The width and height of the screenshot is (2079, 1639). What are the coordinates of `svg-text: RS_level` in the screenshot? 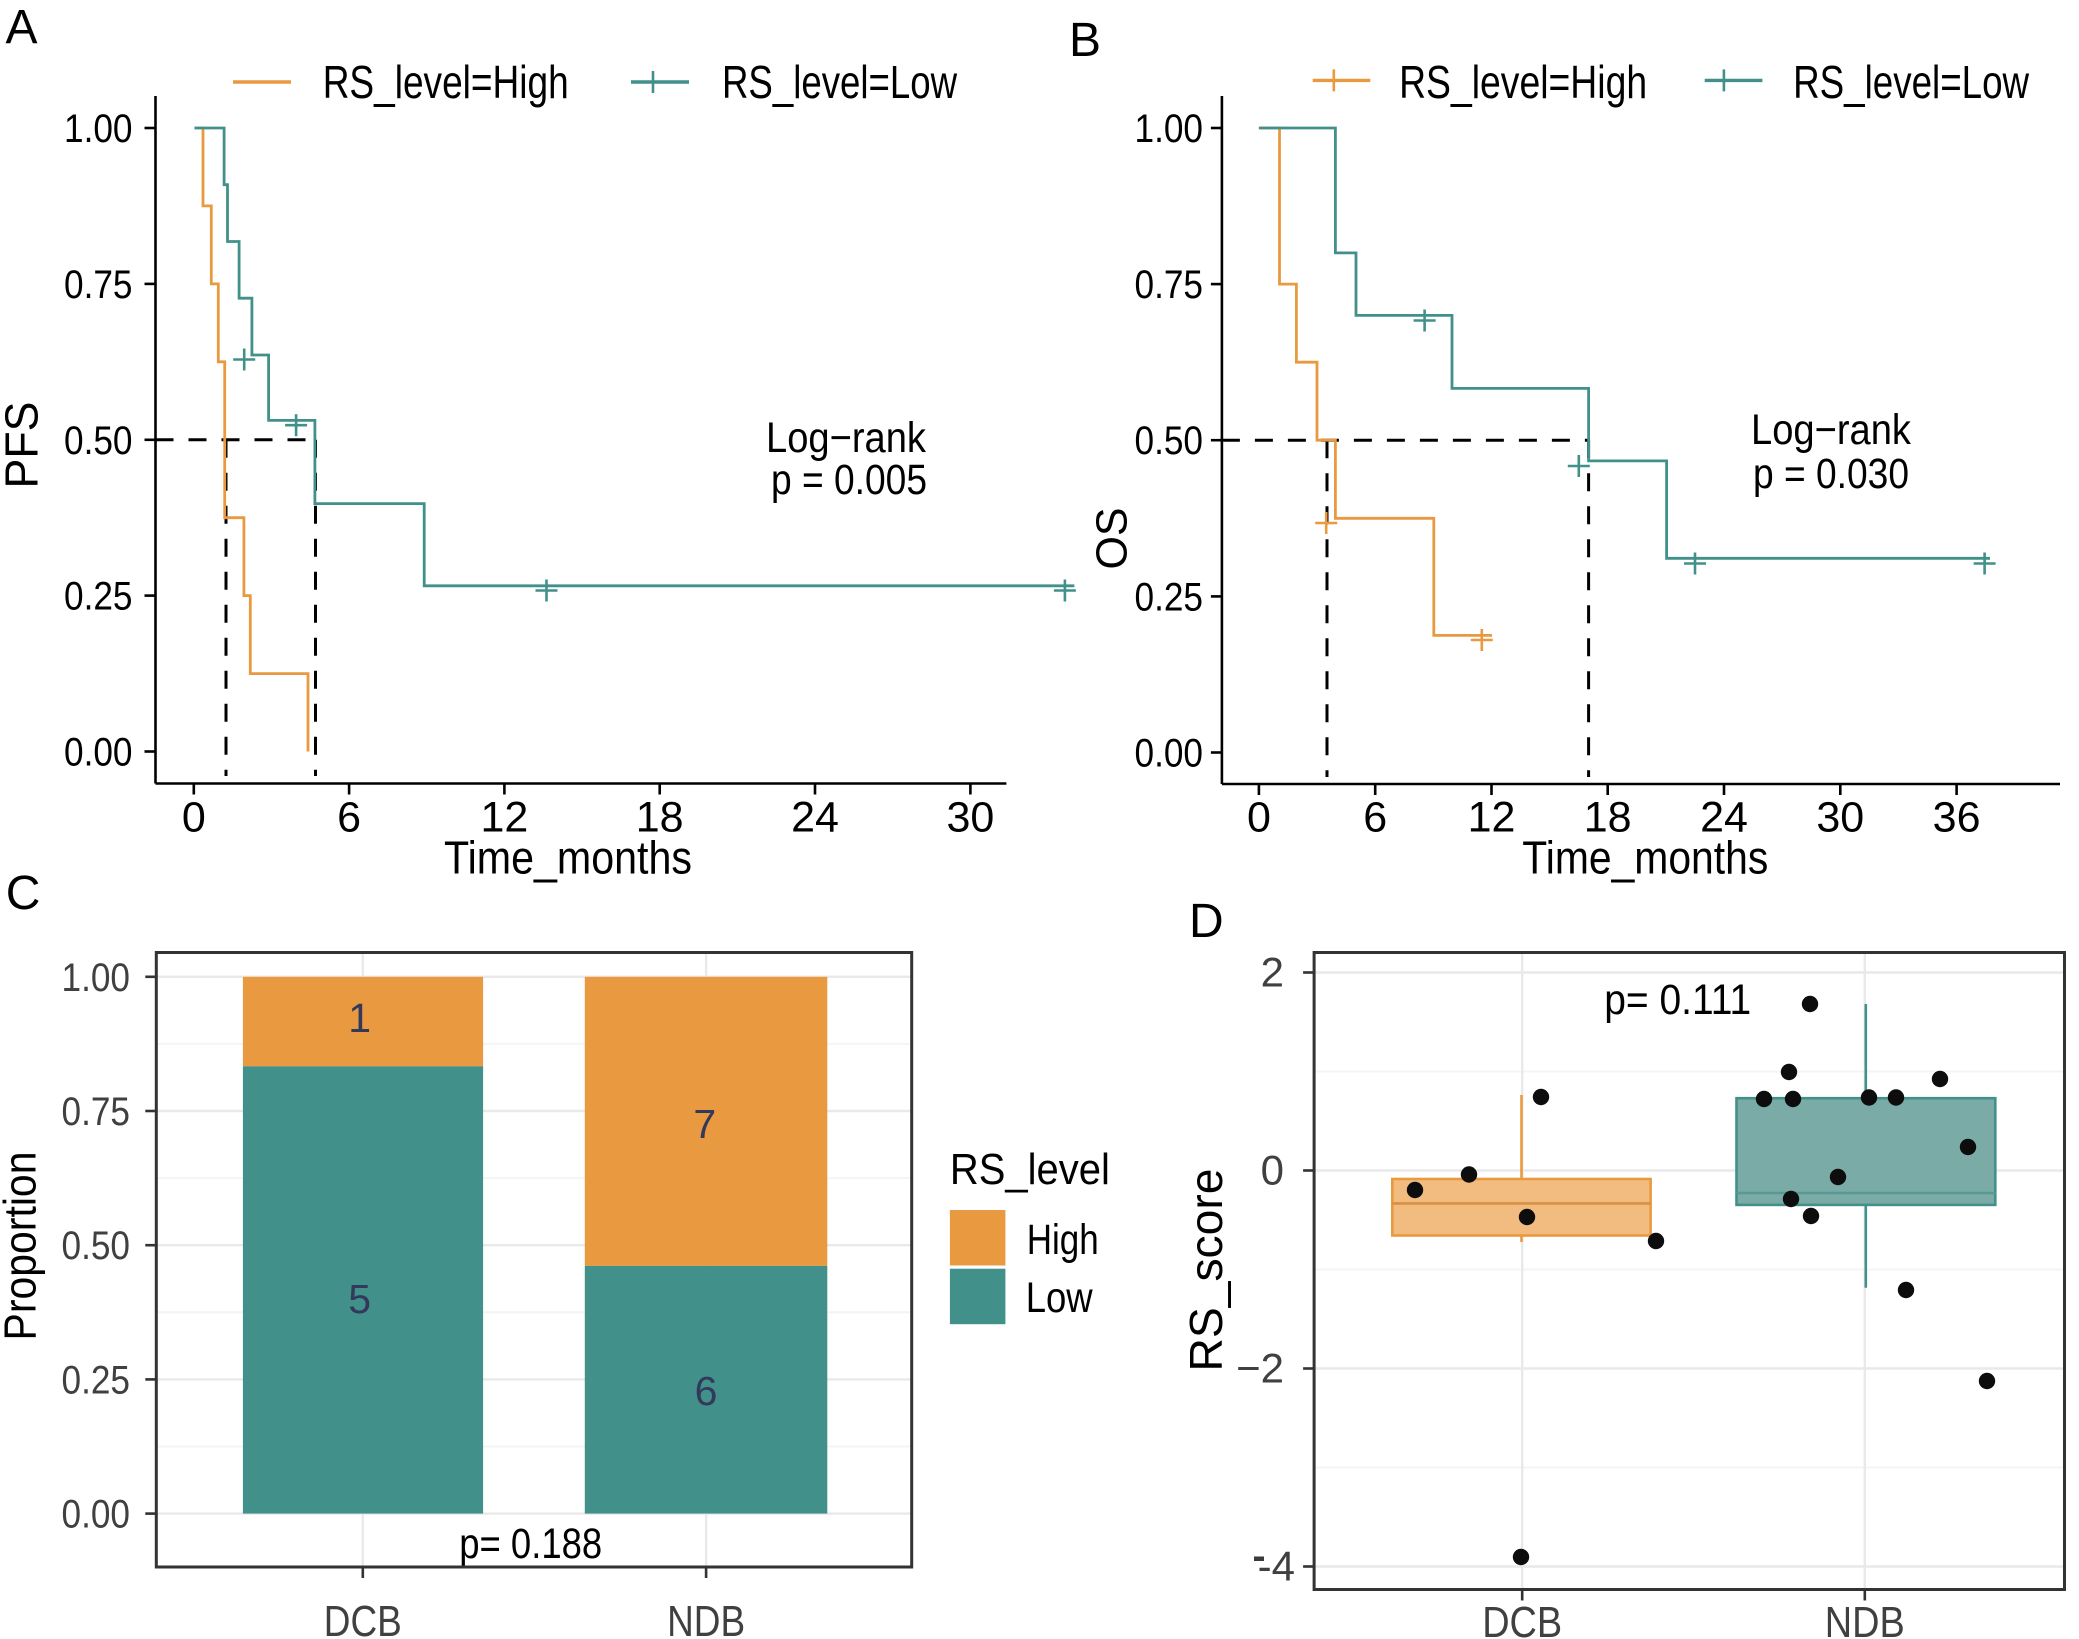 It's located at (1030, 1169).